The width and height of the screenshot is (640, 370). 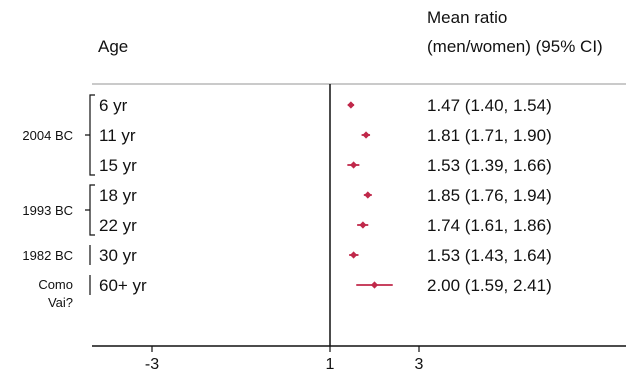 What do you see at coordinates (489, 285) in the screenshot?
I see `mean-ratio-value: 2.00 (1.59, 2.41)` at bounding box center [489, 285].